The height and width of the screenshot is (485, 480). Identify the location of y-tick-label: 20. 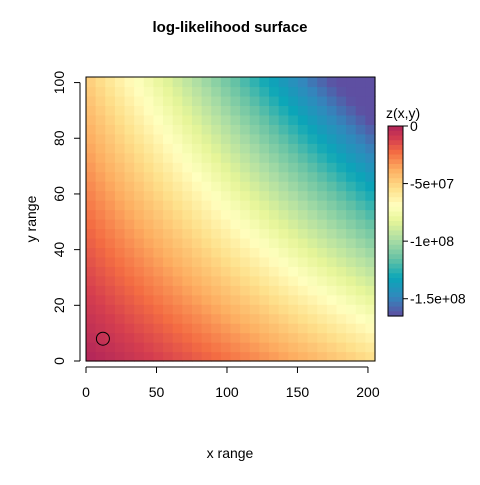
(59, 305).